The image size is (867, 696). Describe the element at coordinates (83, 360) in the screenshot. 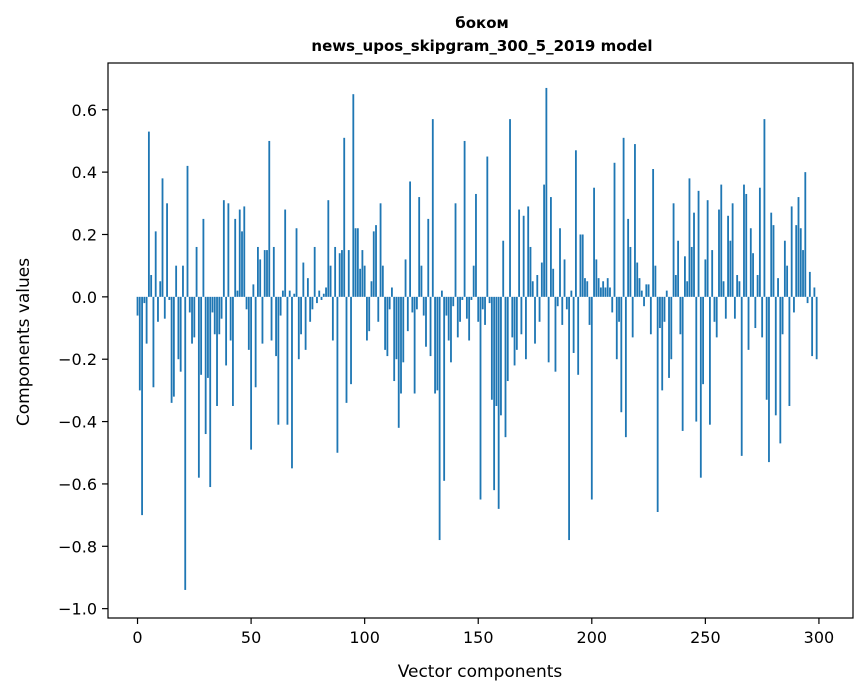

I see `y-axis: −1.0 −0.8 −0.6 −0.4 −0.2 0.0 0.2 0.4 0.6` at that location.